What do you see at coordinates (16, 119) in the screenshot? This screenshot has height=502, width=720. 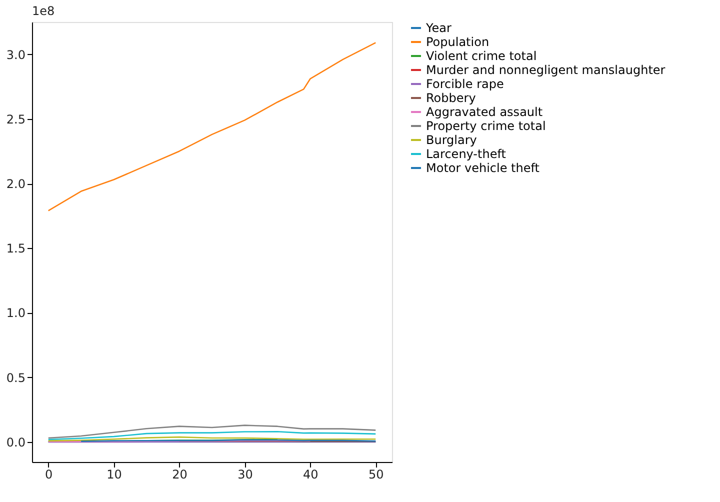 I see `y-tick-label: 2.5` at bounding box center [16, 119].